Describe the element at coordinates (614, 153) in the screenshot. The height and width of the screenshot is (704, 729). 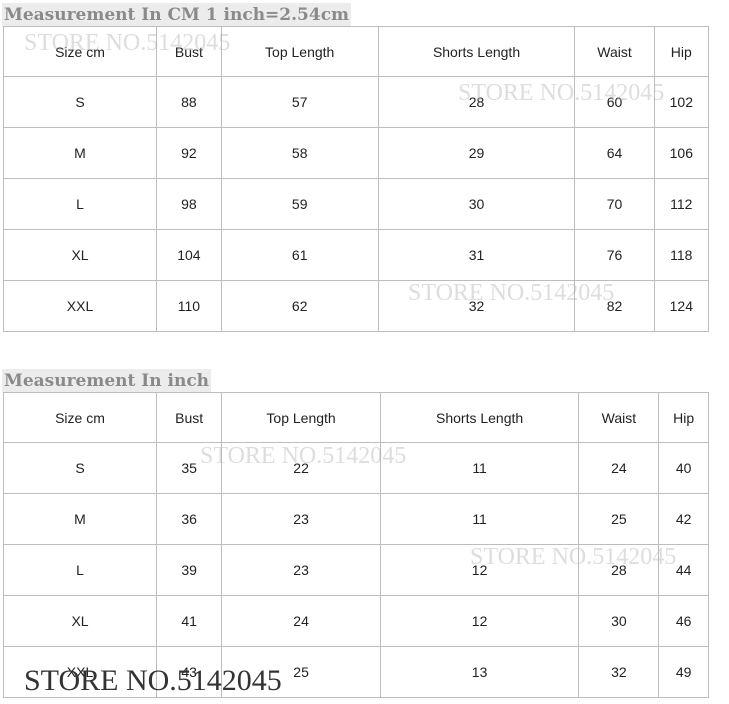
I see `table-cell: 64` at that location.